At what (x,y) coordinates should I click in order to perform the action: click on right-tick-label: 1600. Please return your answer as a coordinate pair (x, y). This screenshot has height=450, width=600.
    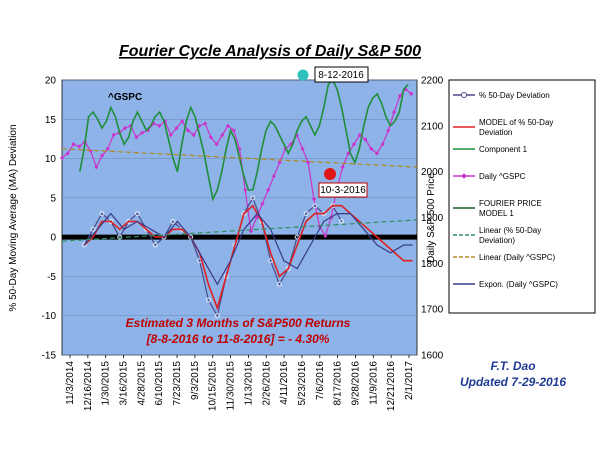
    Looking at the image, I should click on (432, 356).